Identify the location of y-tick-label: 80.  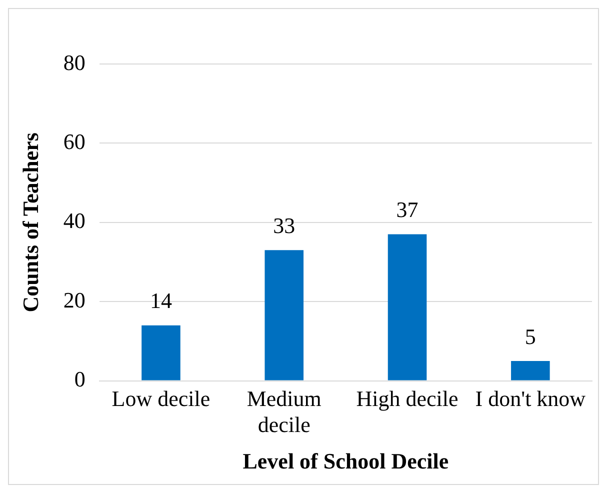
(74, 62).